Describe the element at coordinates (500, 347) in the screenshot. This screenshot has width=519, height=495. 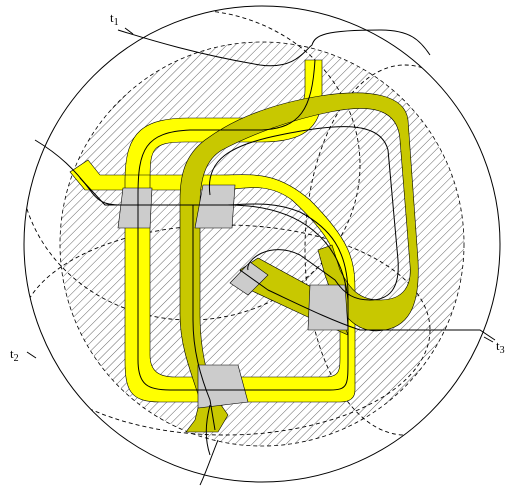
I see `label-t3: t3` at that location.